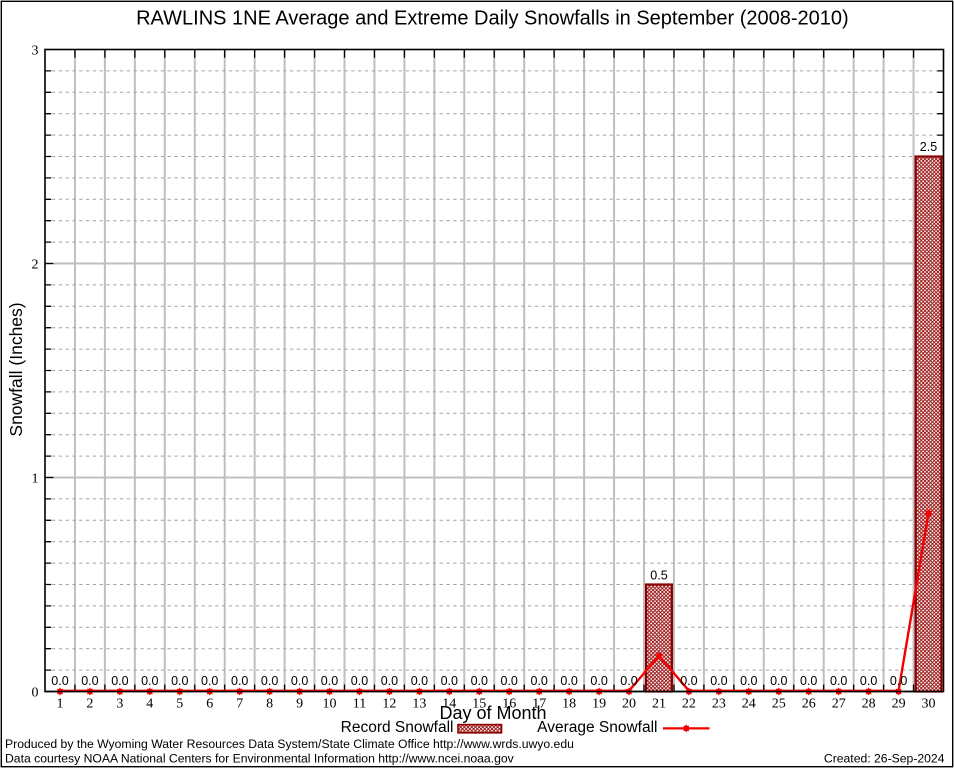  What do you see at coordinates (35, 692) in the screenshot?
I see `svg-text: 0` at bounding box center [35, 692].